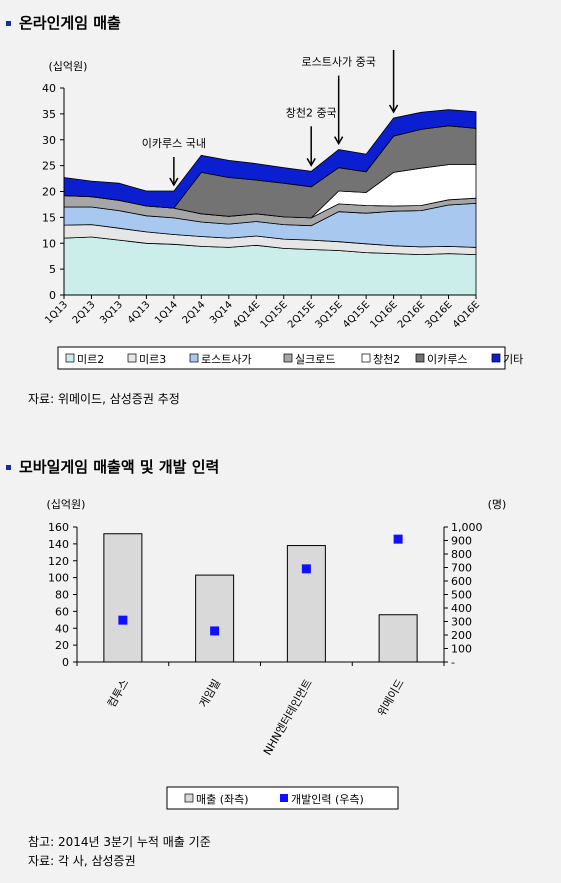 This screenshot has height=883, width=561. Describe the element at coordinates (194, 312) in the screenshot. I see `x-tick-label: 2Q14` at that location.